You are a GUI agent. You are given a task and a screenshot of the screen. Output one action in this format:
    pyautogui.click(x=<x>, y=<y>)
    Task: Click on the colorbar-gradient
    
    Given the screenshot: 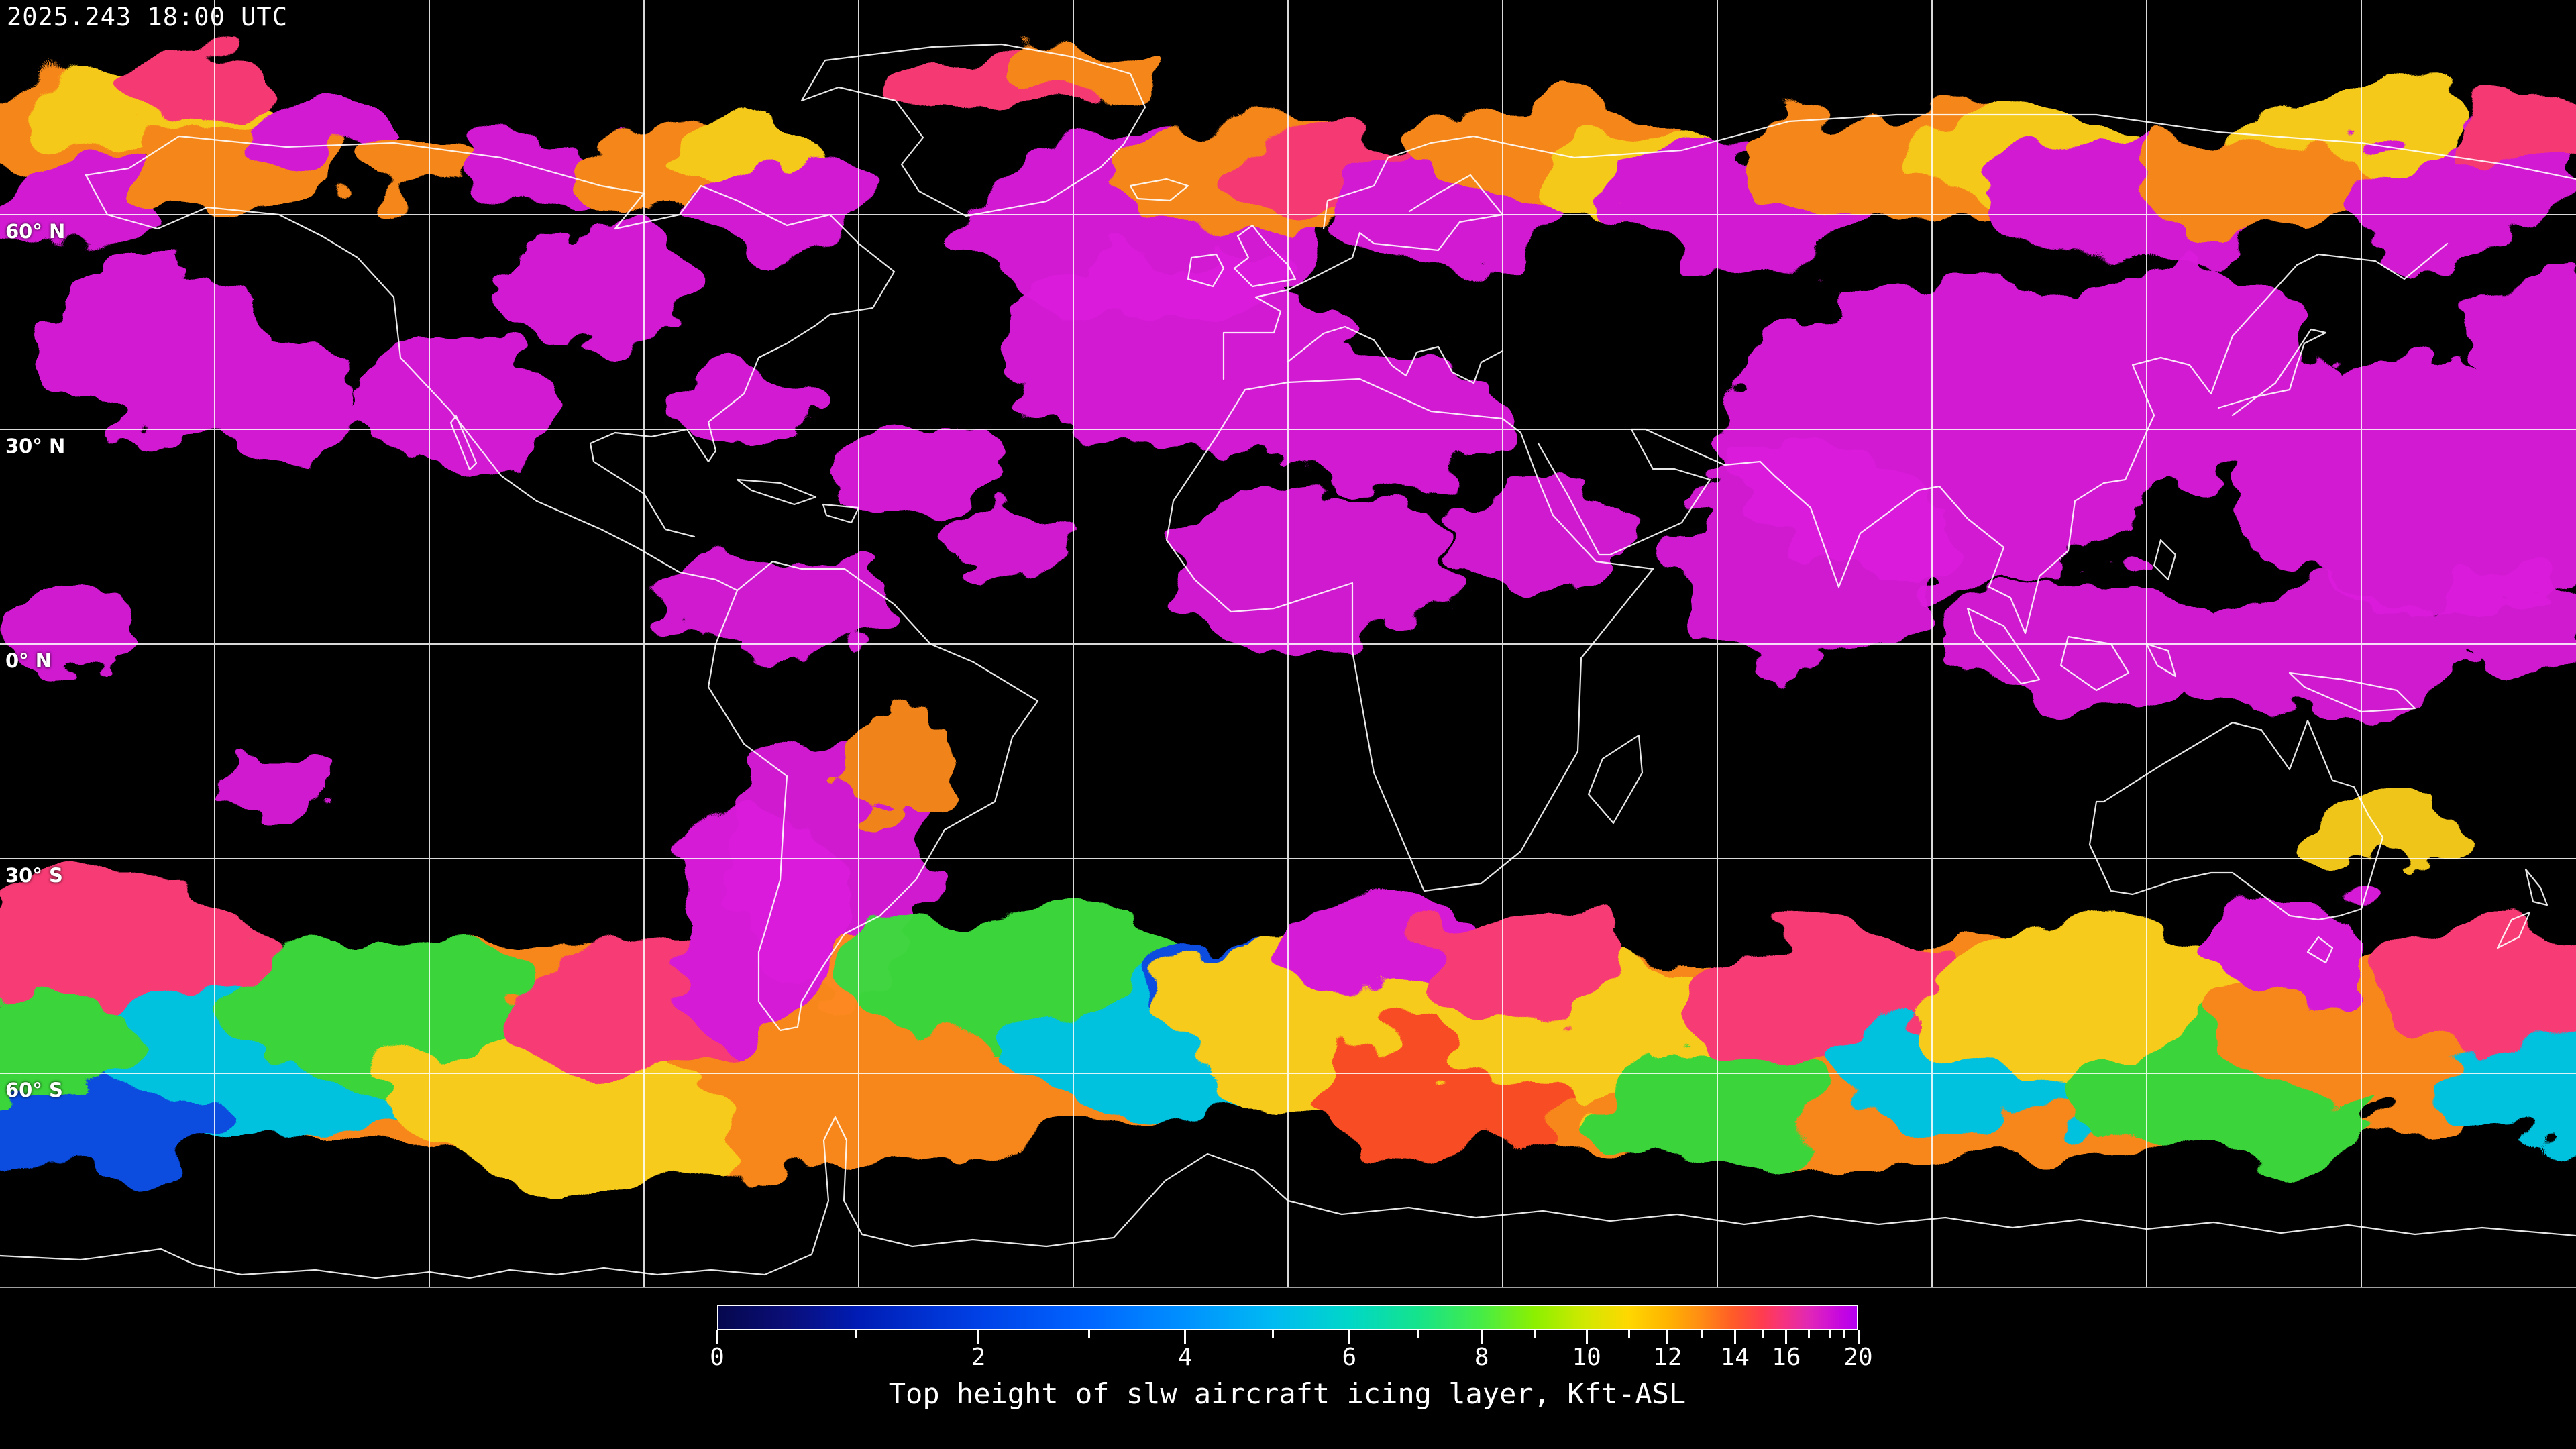 What is the action you would take?
    pyautogui.click(x=1287, y=1317)
    